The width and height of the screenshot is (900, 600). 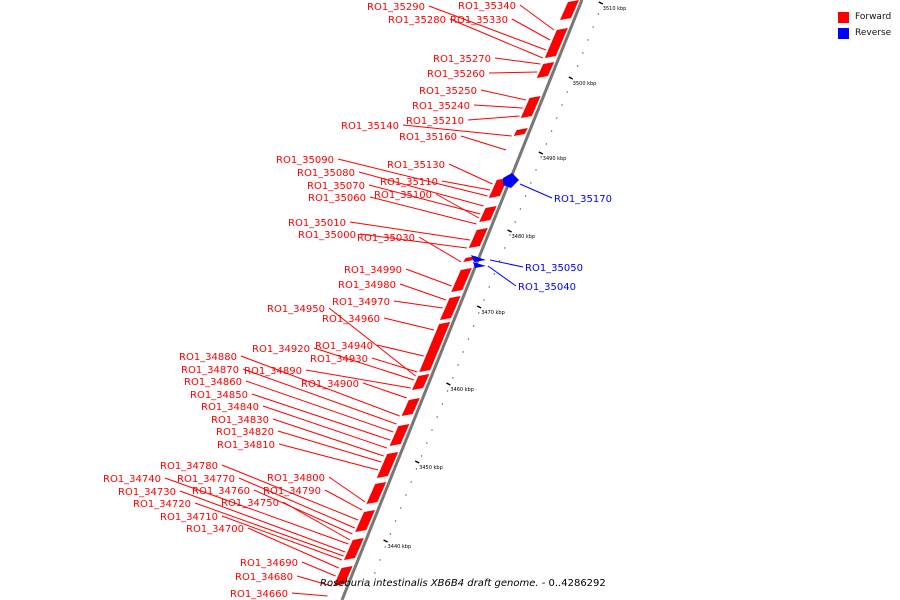 I want to click on legend-item-reverse: Reverse, so click(x=864, y=33).